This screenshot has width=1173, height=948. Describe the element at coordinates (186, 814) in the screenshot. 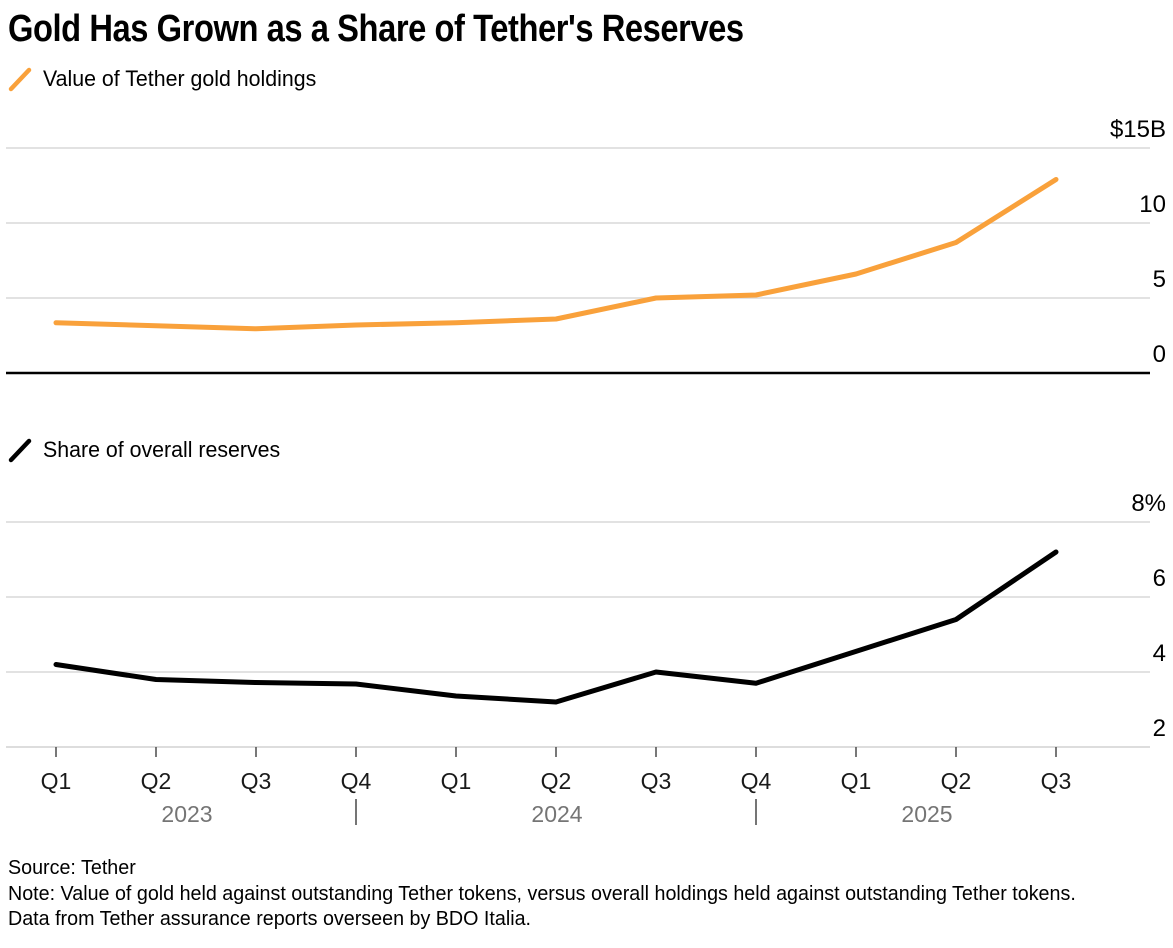

I see `year-label: 2023` at that location.